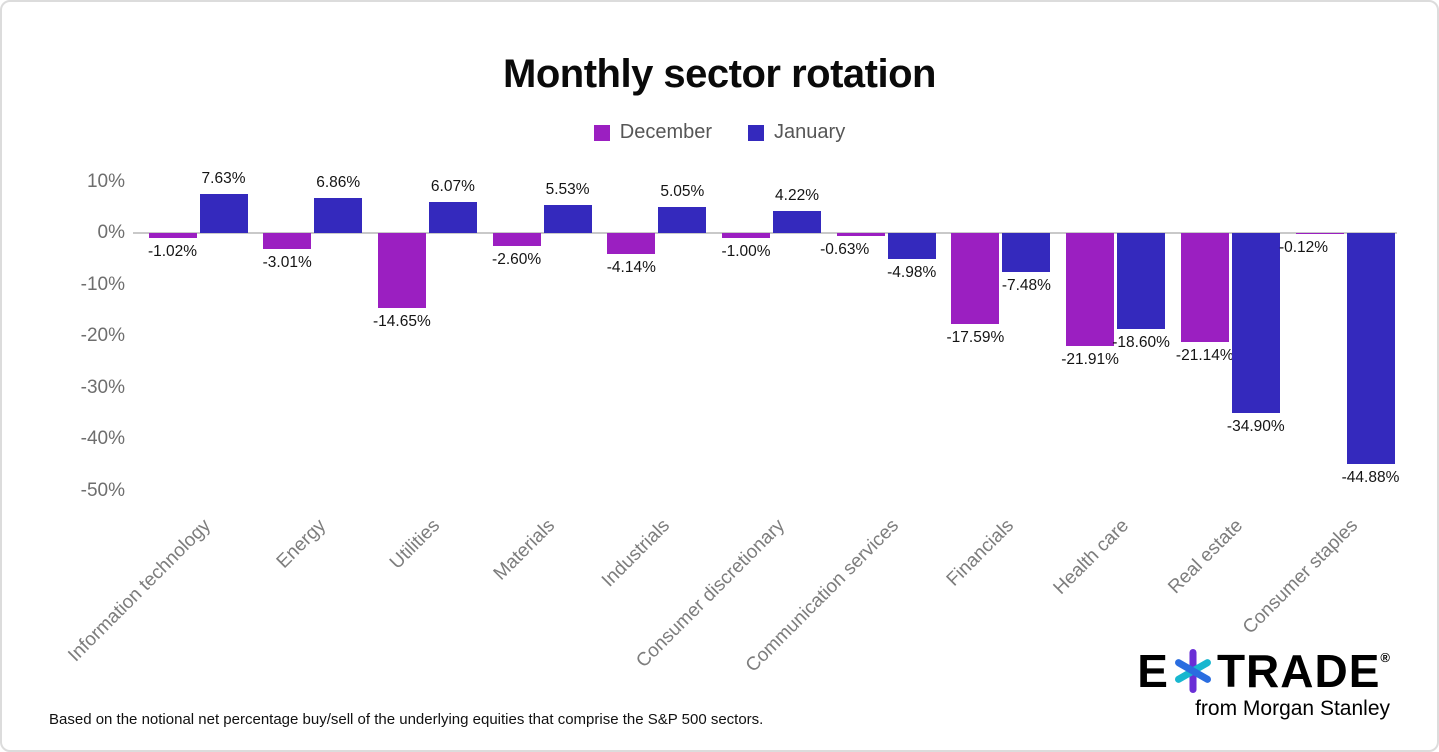 The image size is (1439, 752). Describe the element at coordinates (912, 272) in the screenshot. I see `value-label: -4.98%` at that location.